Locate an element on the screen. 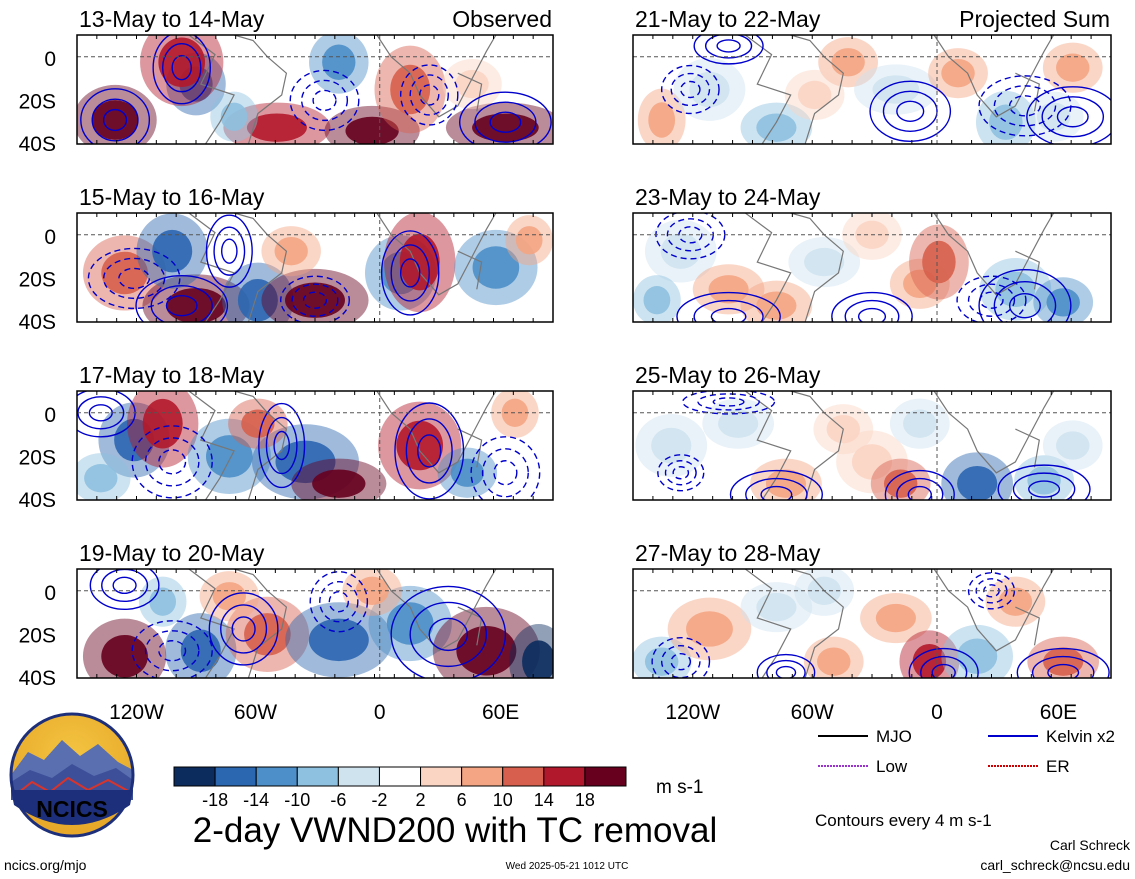 This screenshot has width=1135, height=879. footer-site: ncics.org/mjo is located at coordinates (45, 865).